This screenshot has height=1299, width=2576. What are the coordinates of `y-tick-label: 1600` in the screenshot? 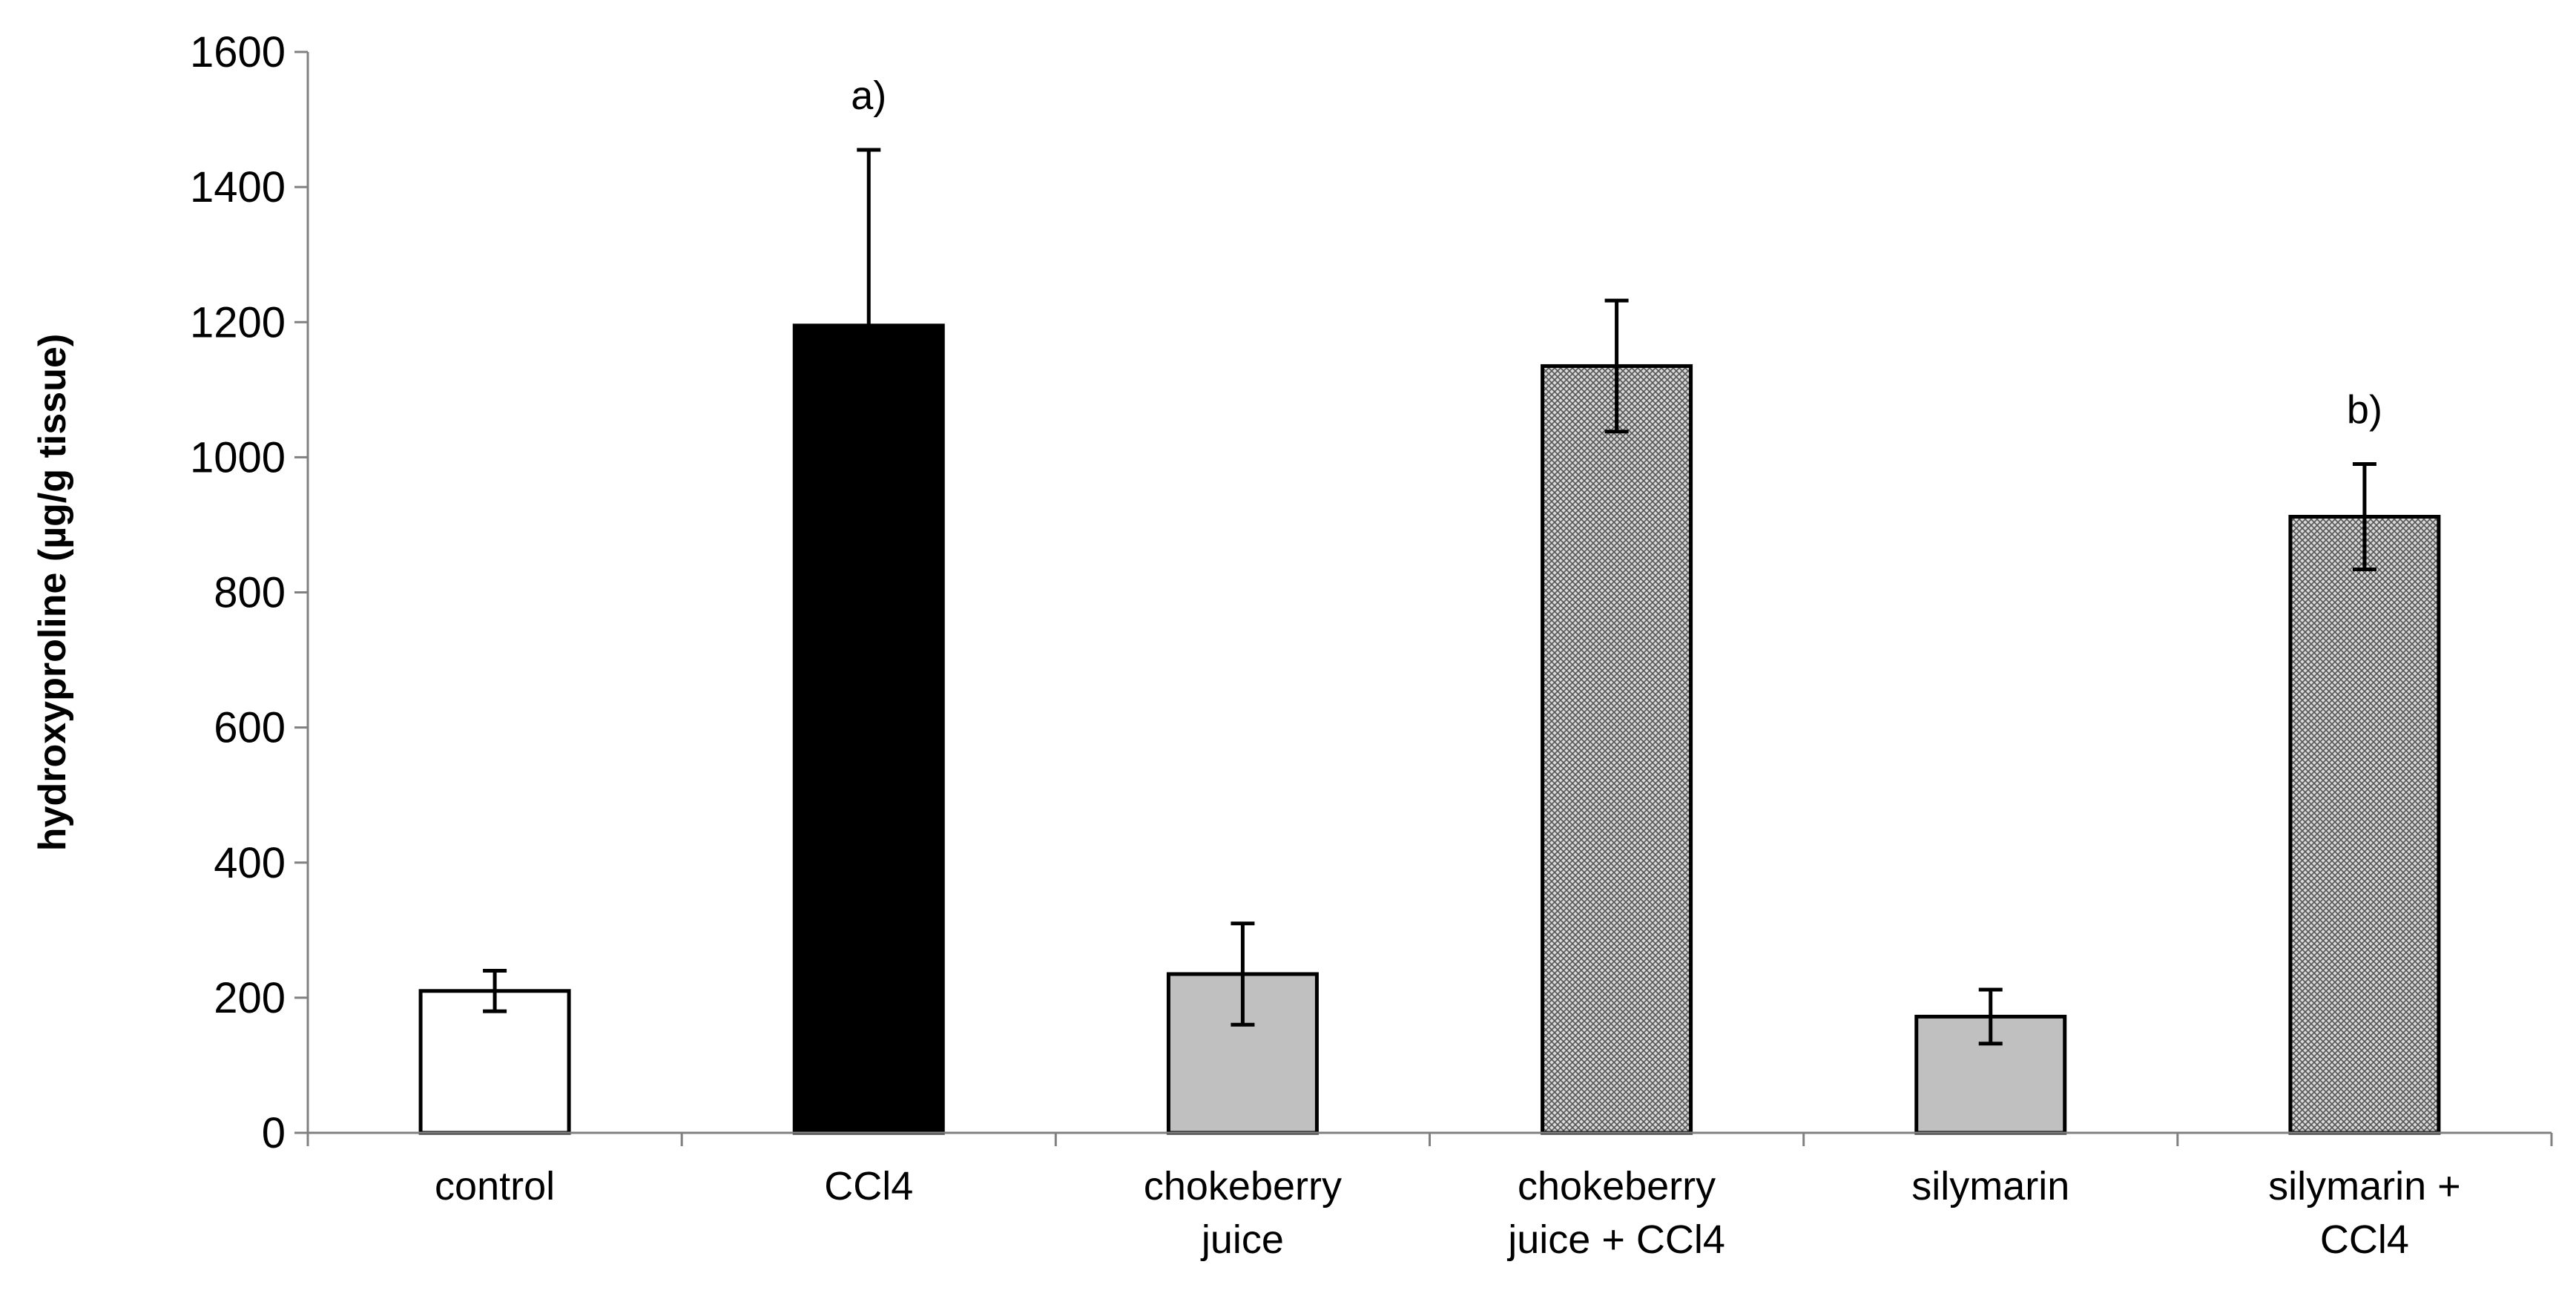 It's located at (238, 52).